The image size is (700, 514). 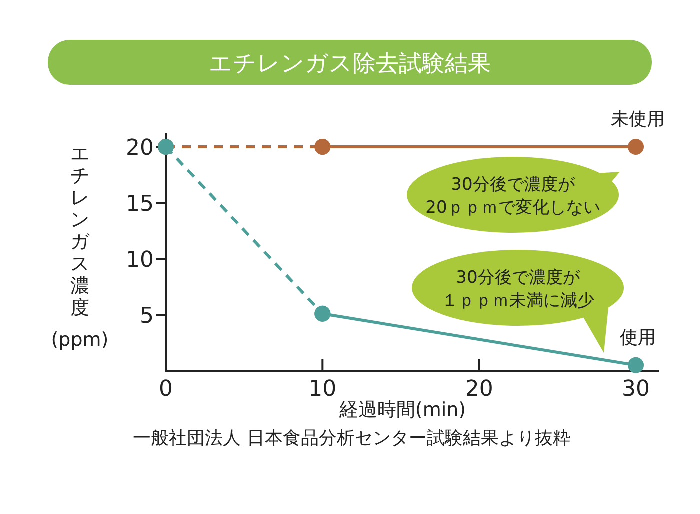 What do you see at coordinates (479, 389) in the screenshot?
I see `x-tick-label: 20` at bounding box center [479, 389].